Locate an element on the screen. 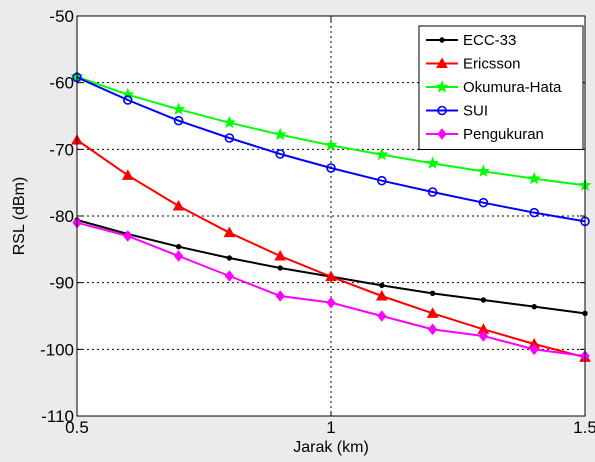 Image resolution: width=595 pixels, height=462 pixels. y-tick-label: -80 is located at coordinates (61, 216).